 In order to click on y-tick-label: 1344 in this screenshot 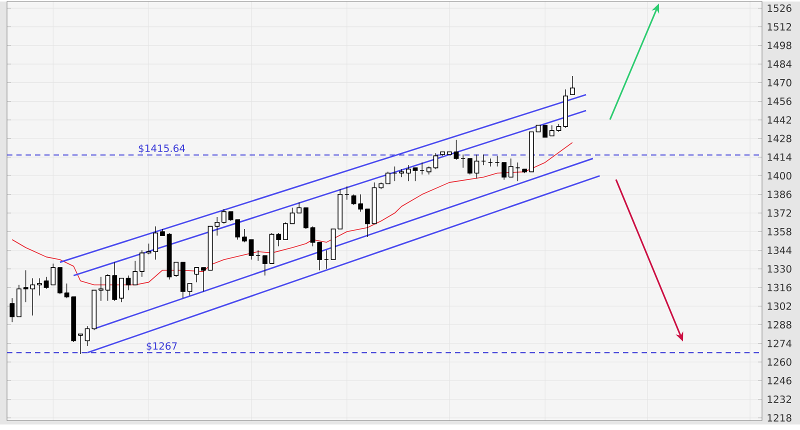, I will do `click(780, 250)`.